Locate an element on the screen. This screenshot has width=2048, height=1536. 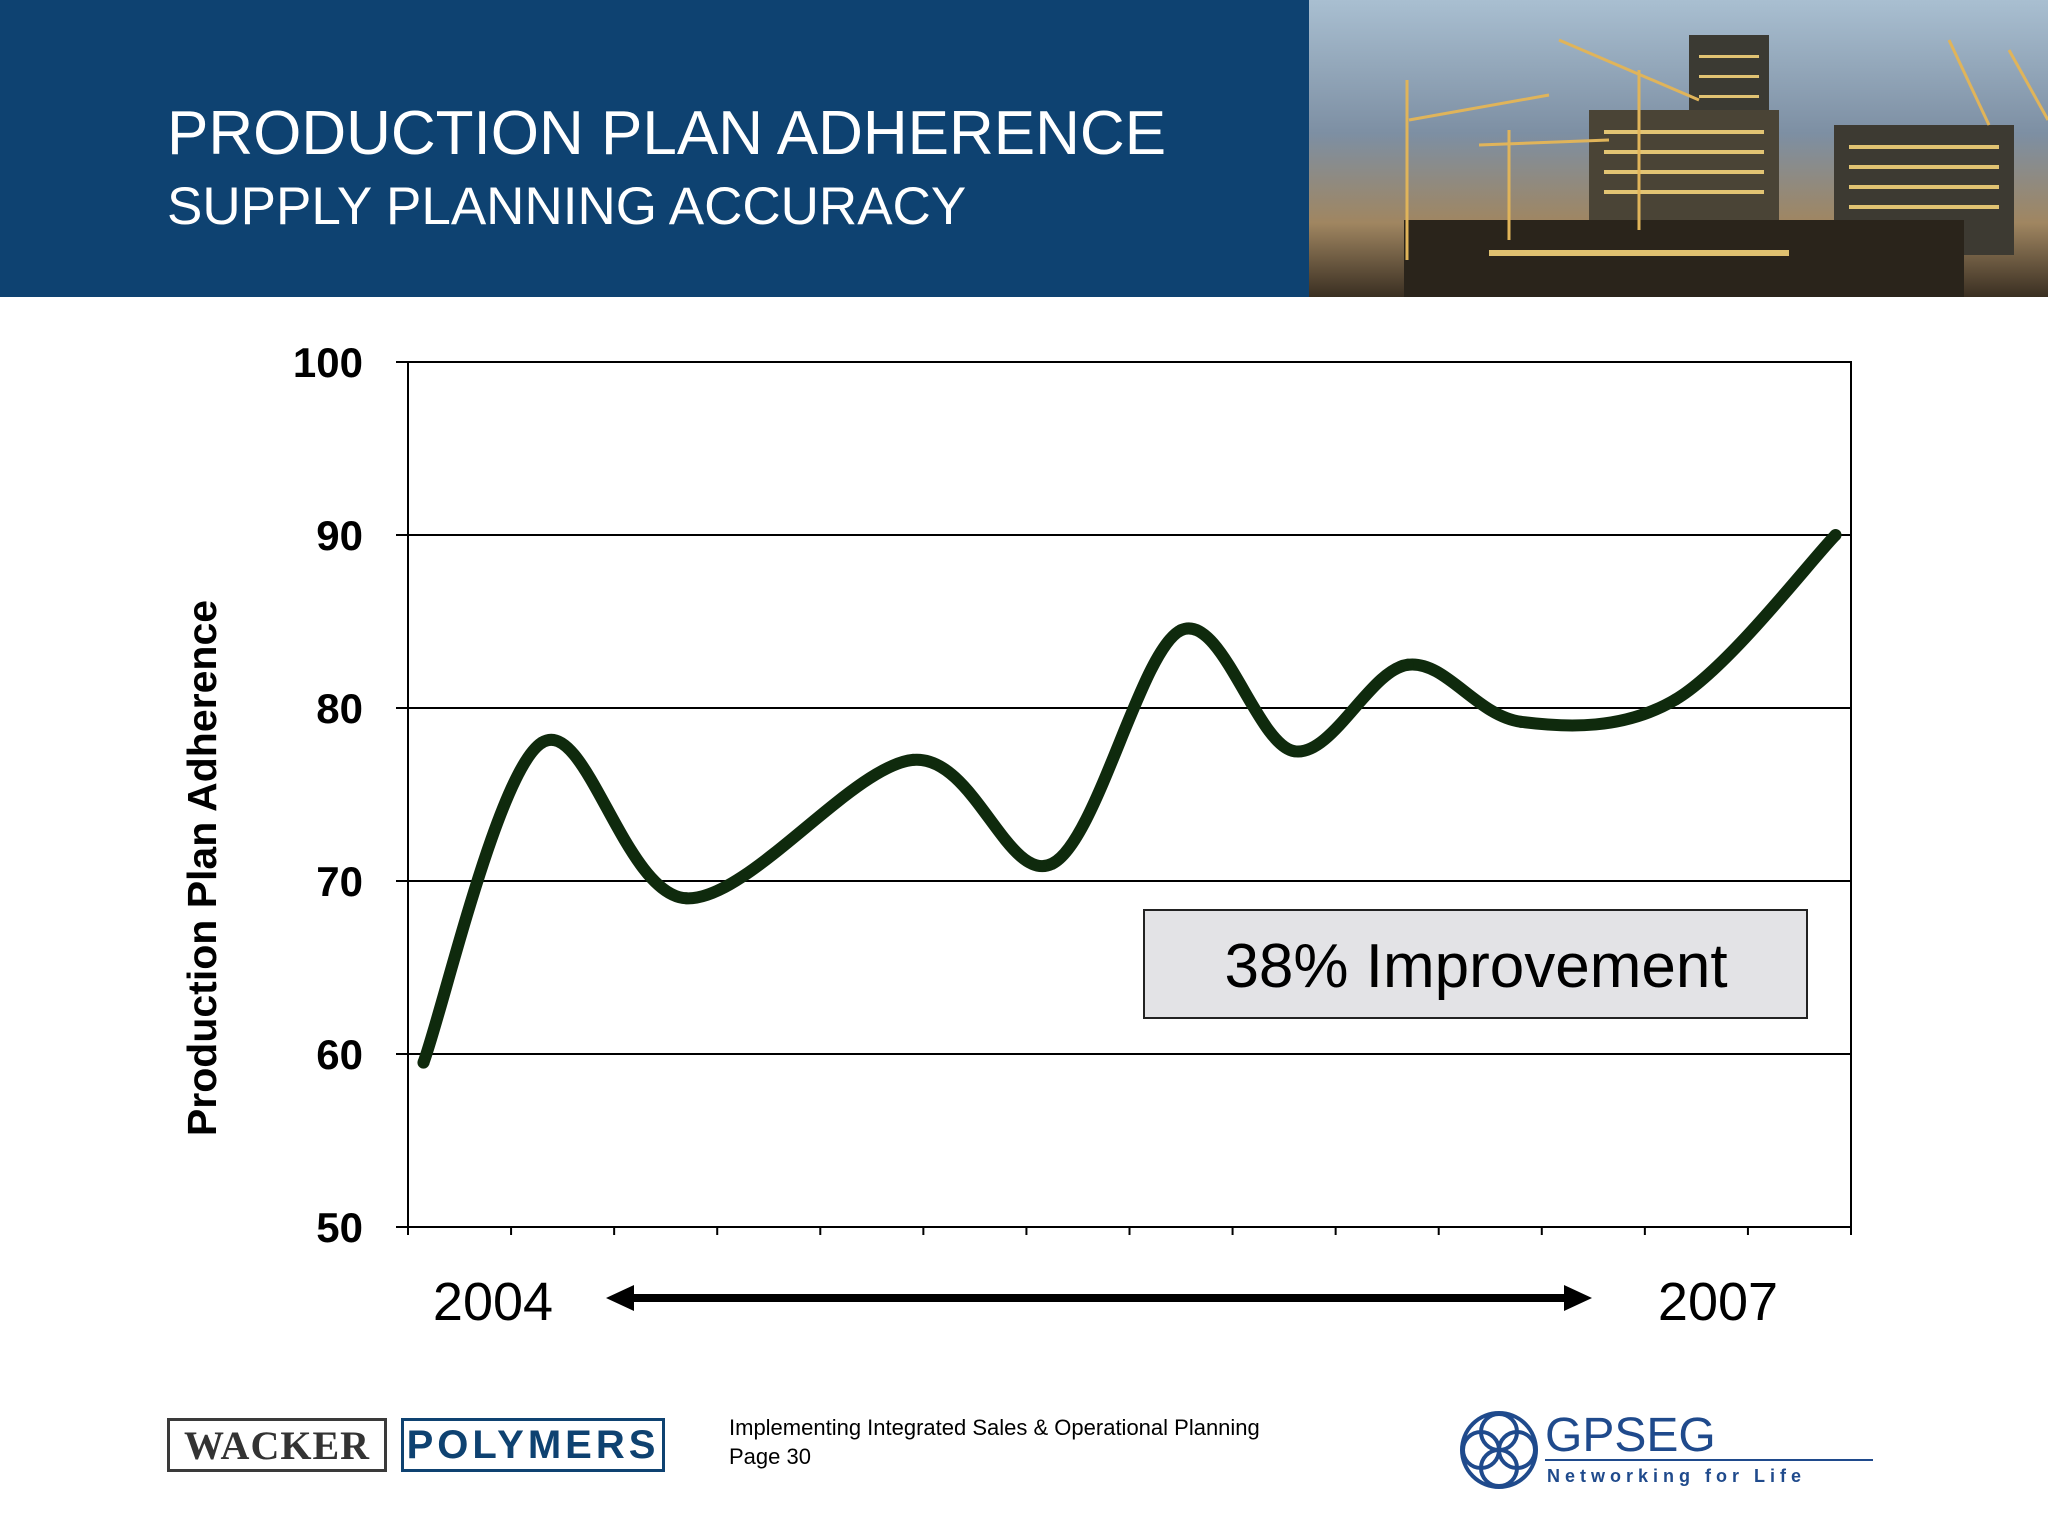
y-tick-label-60: 60 is located at coordinates (339, 1054).